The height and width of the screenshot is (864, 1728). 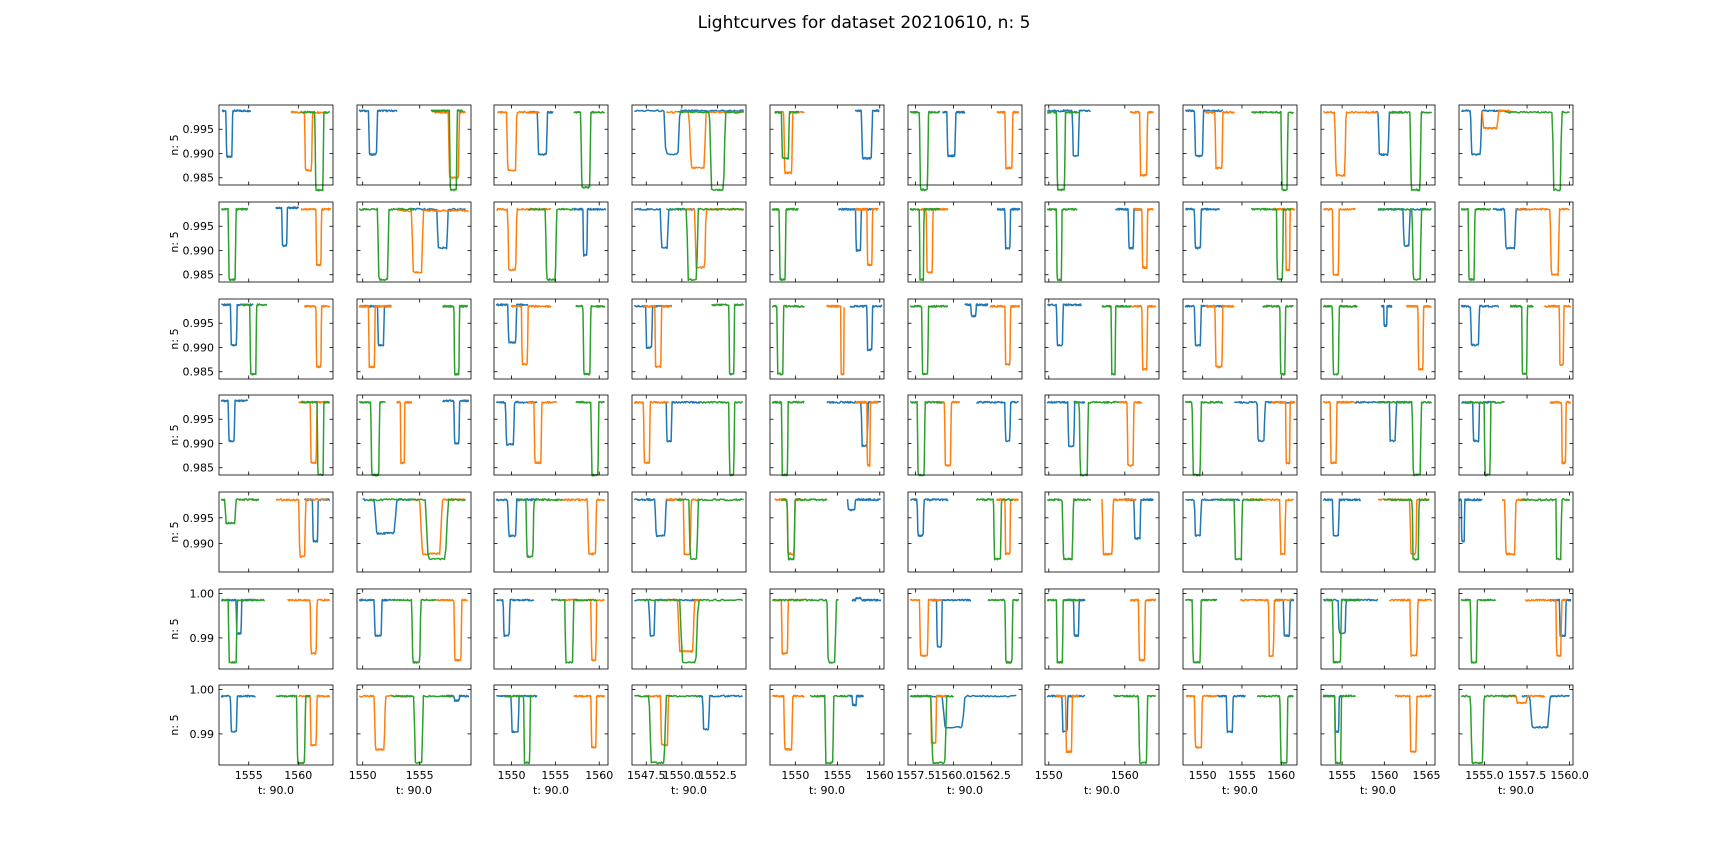 What do you see at coordinates (1380, 740) in the screenshot?
I see `panel: 1555 1560 1565 t: 90.0` at bounding box center [1380, 740].